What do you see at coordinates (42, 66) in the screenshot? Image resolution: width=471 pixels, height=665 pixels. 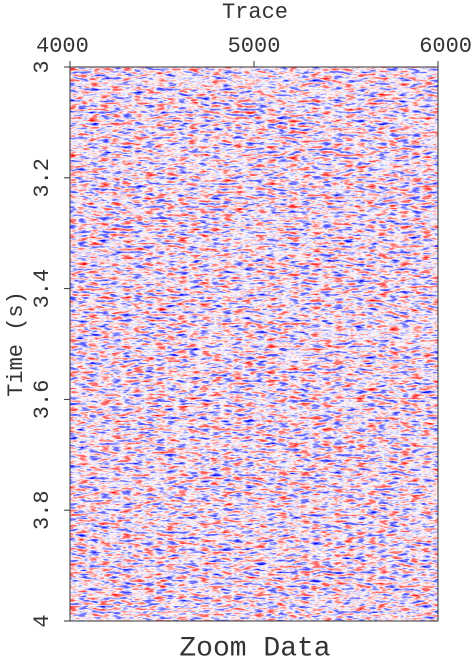 I see `y-tick-label: 3` at bounding box center [42, 66].